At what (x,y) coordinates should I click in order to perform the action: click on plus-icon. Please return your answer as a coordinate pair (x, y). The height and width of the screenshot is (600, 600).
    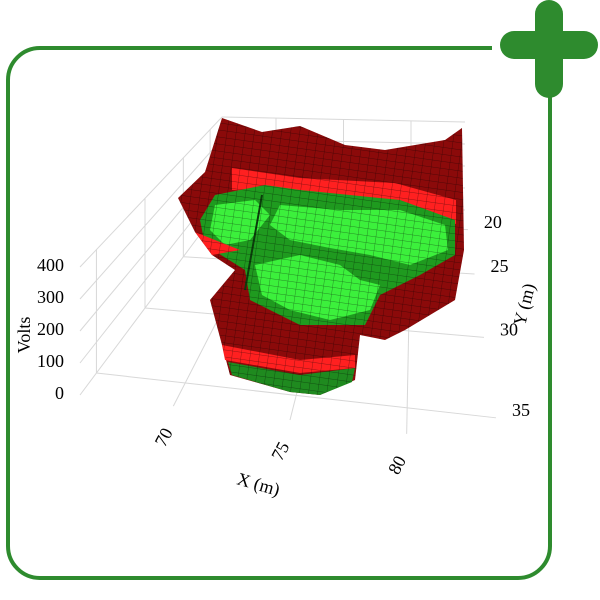
    Looking at the image, I should click on (546, 49).